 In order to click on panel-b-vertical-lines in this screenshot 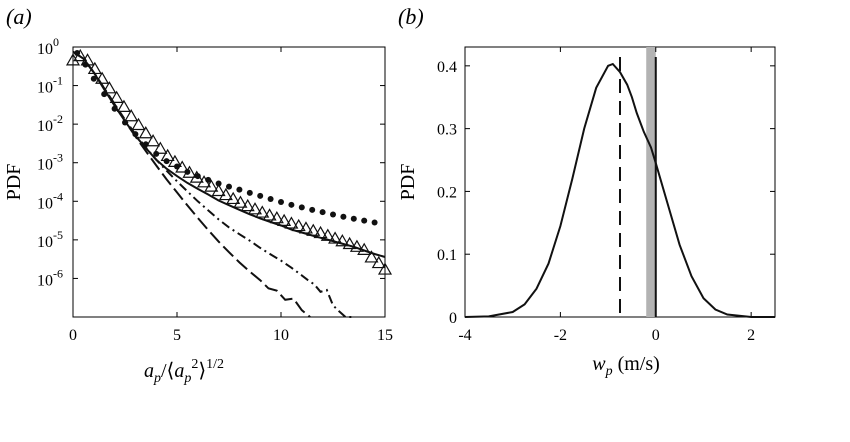, I will do `click(638, 187)`.